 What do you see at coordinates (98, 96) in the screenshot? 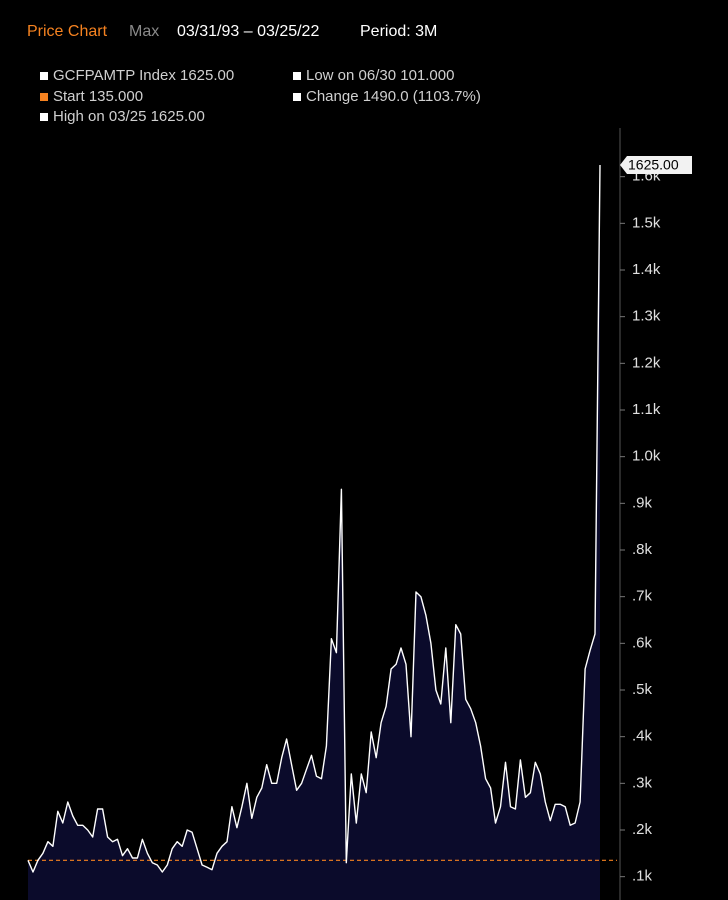
I see `legend-entry: Start 135.000` at bounding box center [98, 96].